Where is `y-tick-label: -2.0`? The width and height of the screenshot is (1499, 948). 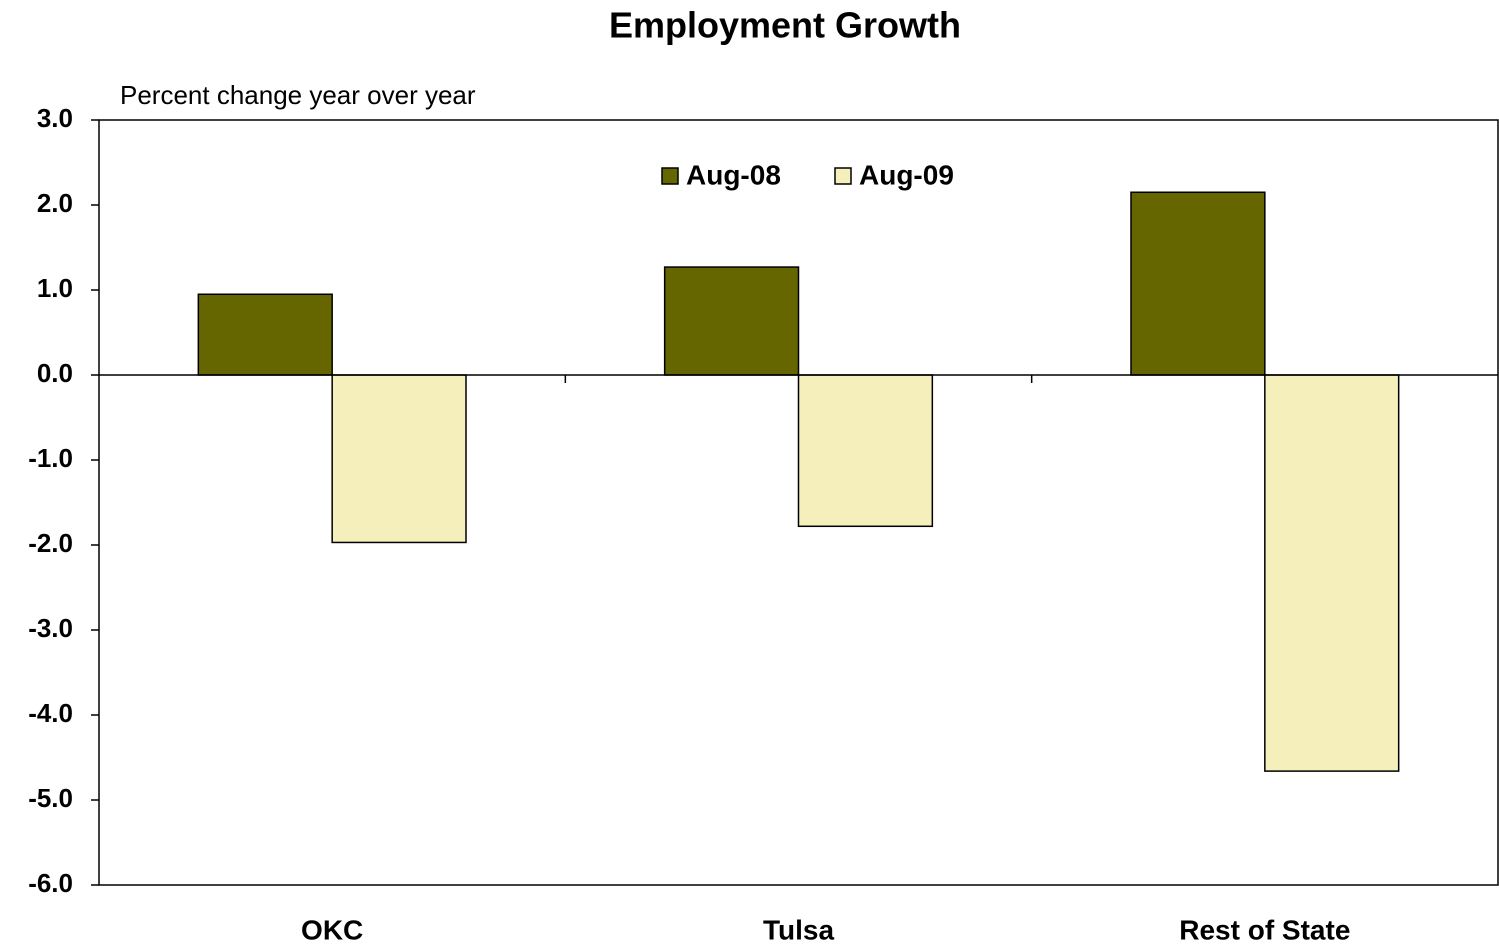
y-tick-label: -2.0 is located at coordinates (50, 543).